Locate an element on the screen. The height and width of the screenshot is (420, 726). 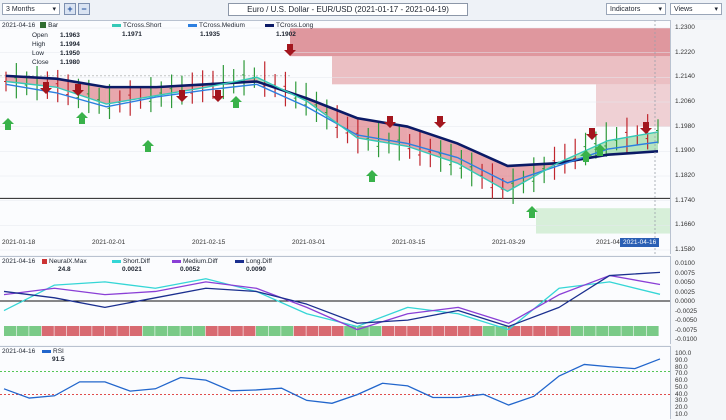
period-select: 3 Months ▾ is located at coordinates (31, 9).